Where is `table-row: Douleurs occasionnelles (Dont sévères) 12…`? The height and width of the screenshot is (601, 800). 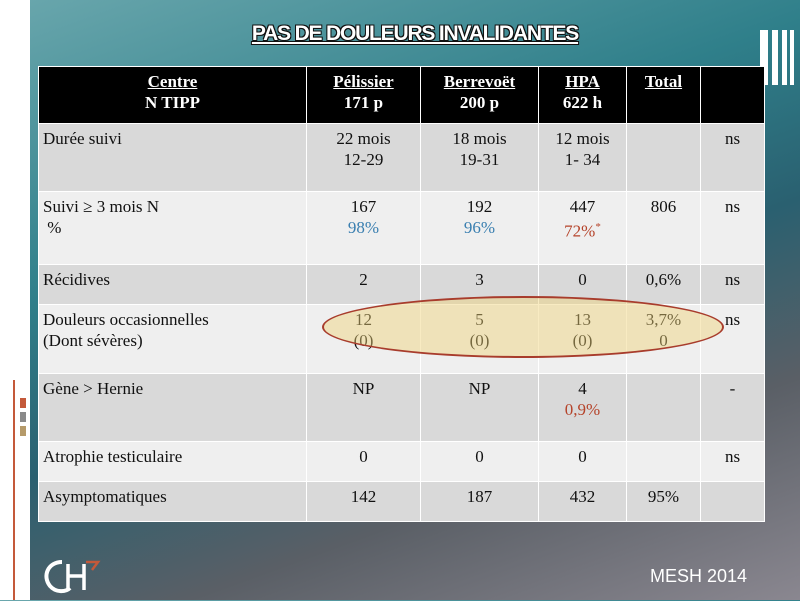 table-row: Douleurs occasionnelles (Dont sévères) 12… is located at coordinates (401, 339).